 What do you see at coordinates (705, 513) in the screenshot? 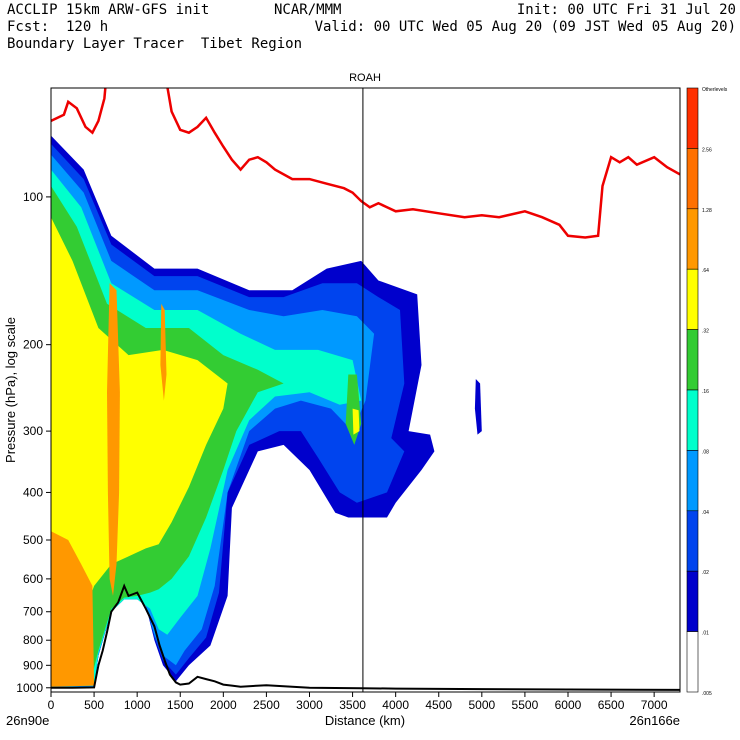
I see `legend-label-7: .04` at bounding box center [705, 513].